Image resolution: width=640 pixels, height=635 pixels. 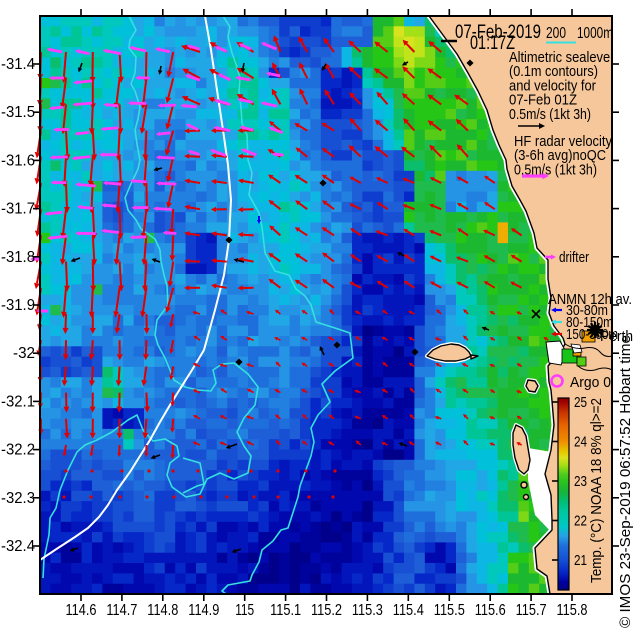 What do you see at coordinates (121, 610) in the screenshot?
I see `svg-text: 114.7` at bounding box center [121, 610].